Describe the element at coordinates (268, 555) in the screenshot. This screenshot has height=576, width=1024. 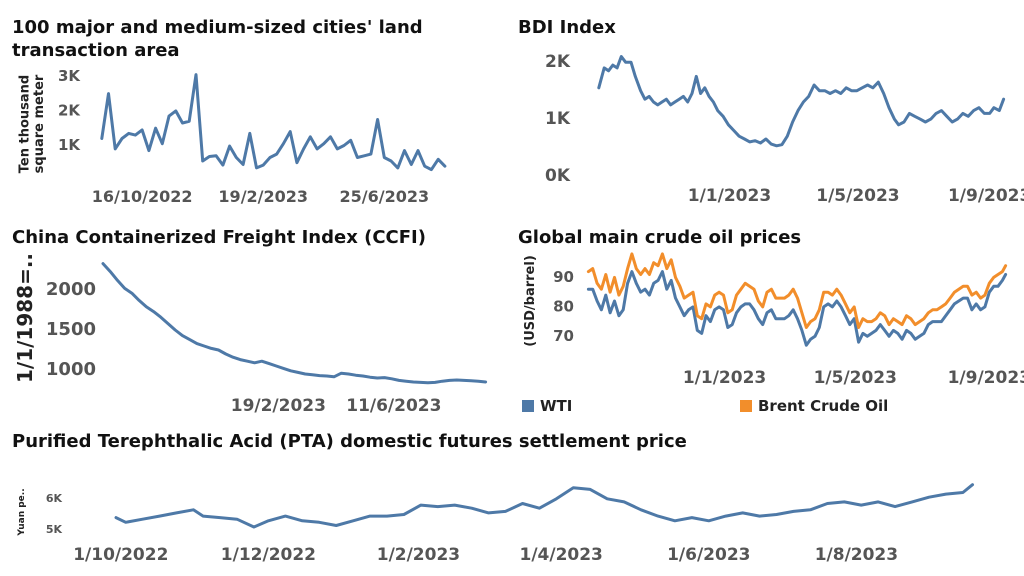
I see `pta-xtick-label: 1/12/2022` at that location.